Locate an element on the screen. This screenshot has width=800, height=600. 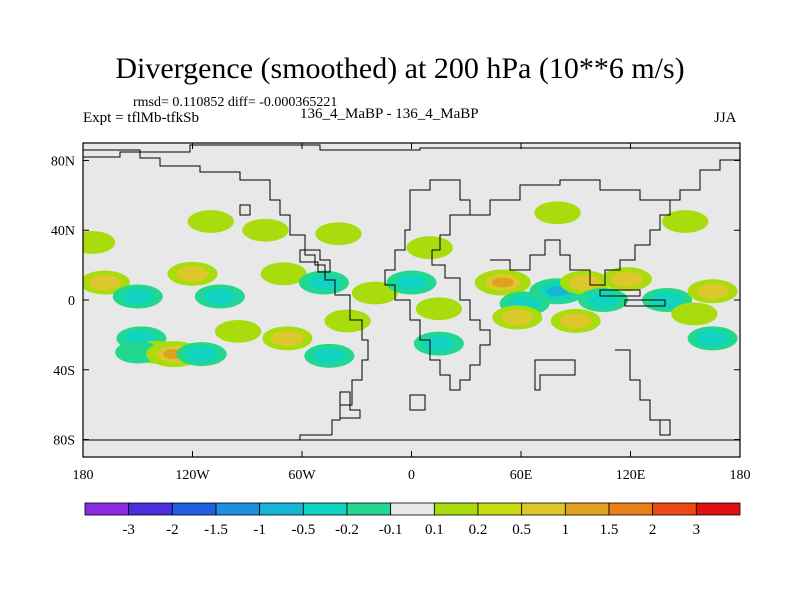
colorbar-label: 2 is located at coordinates (653, 530).